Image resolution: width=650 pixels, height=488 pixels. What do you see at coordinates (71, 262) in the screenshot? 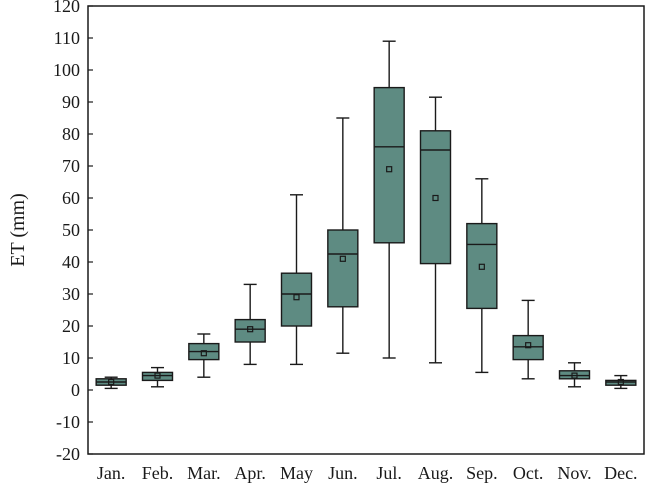
I see `y-tick-label: 40` at bounding box center [71, 262].